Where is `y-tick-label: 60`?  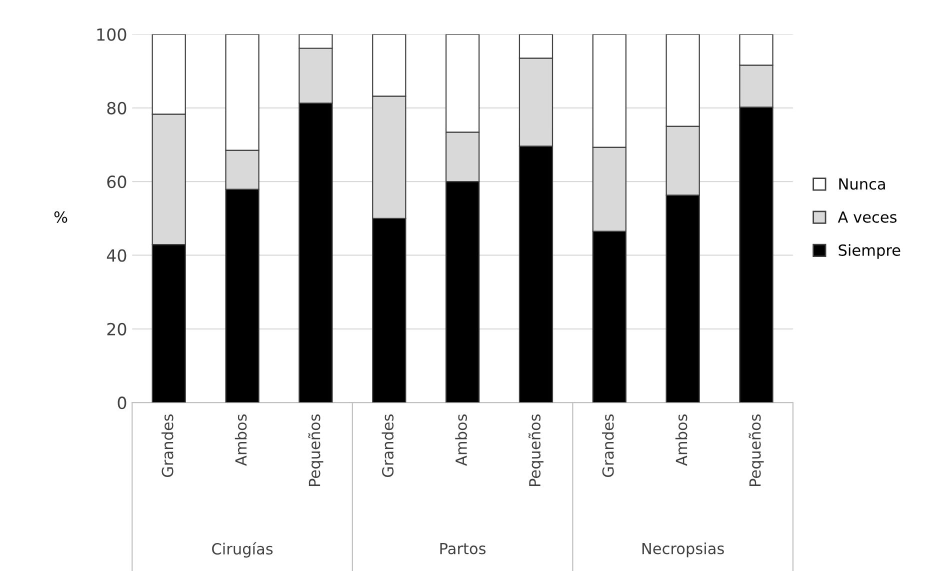 y-tick-label: 60 is located at coordinates (116, 182).